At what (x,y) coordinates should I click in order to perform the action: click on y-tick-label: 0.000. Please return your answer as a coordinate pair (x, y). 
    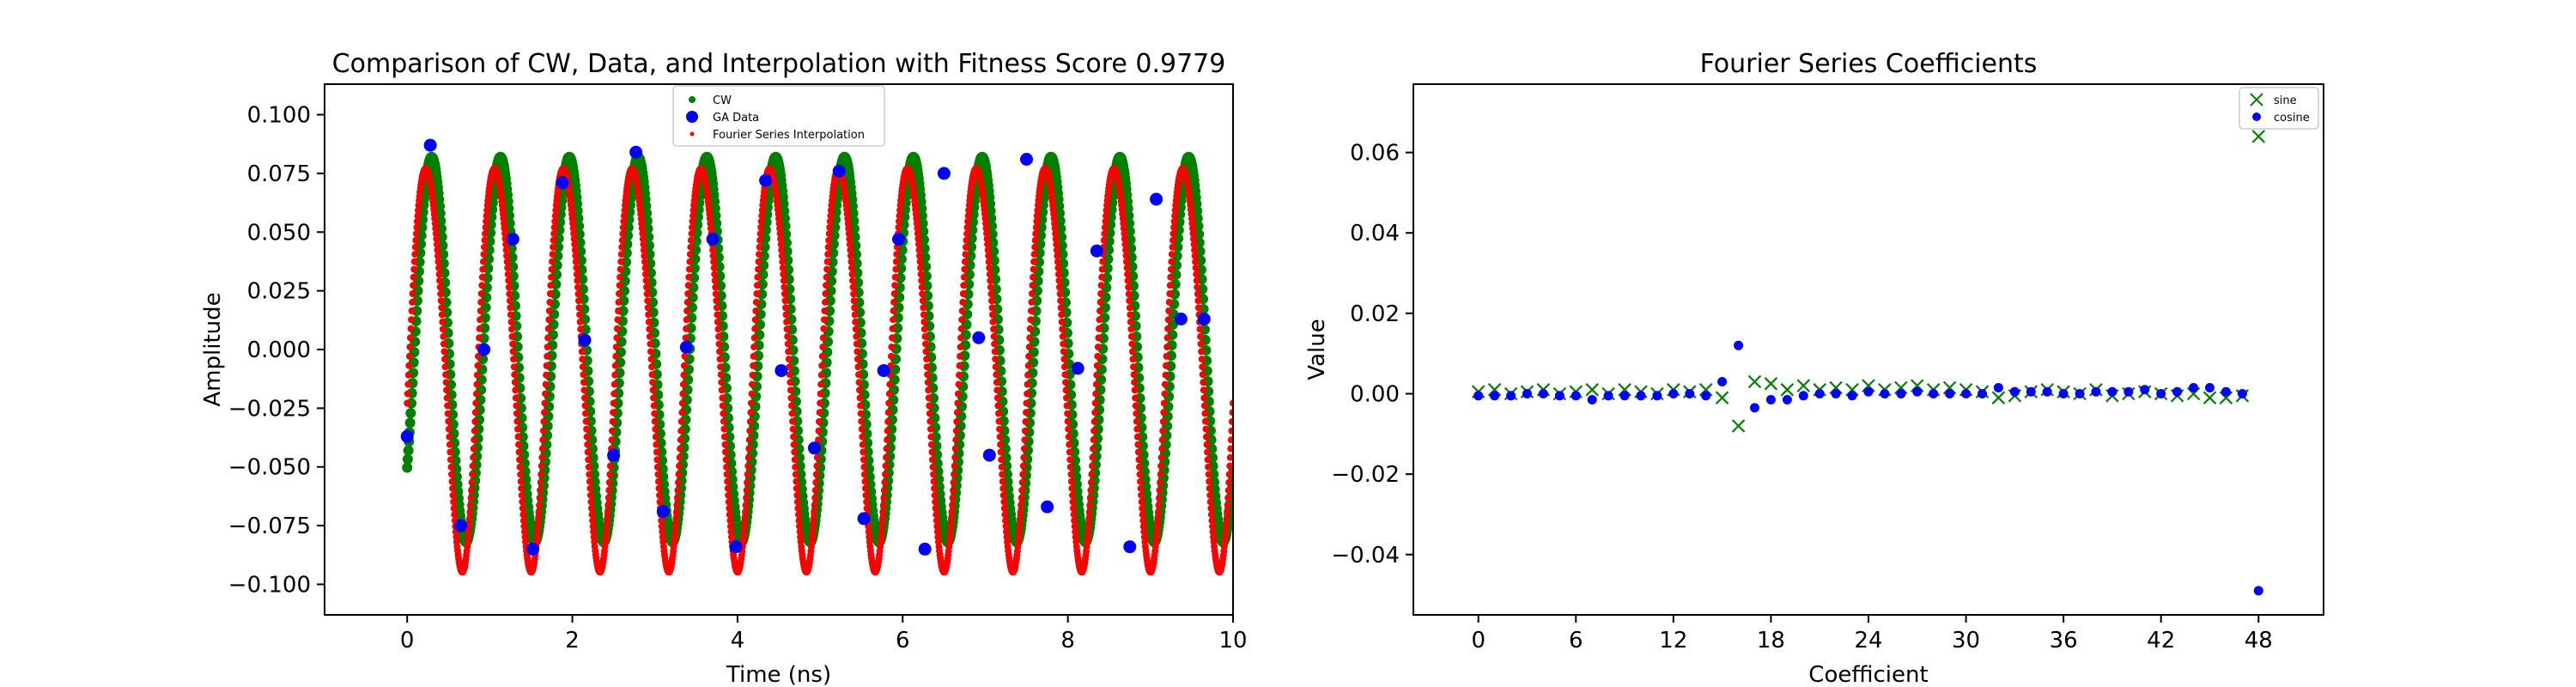
    Looking at the image, I should click on (279, 350).